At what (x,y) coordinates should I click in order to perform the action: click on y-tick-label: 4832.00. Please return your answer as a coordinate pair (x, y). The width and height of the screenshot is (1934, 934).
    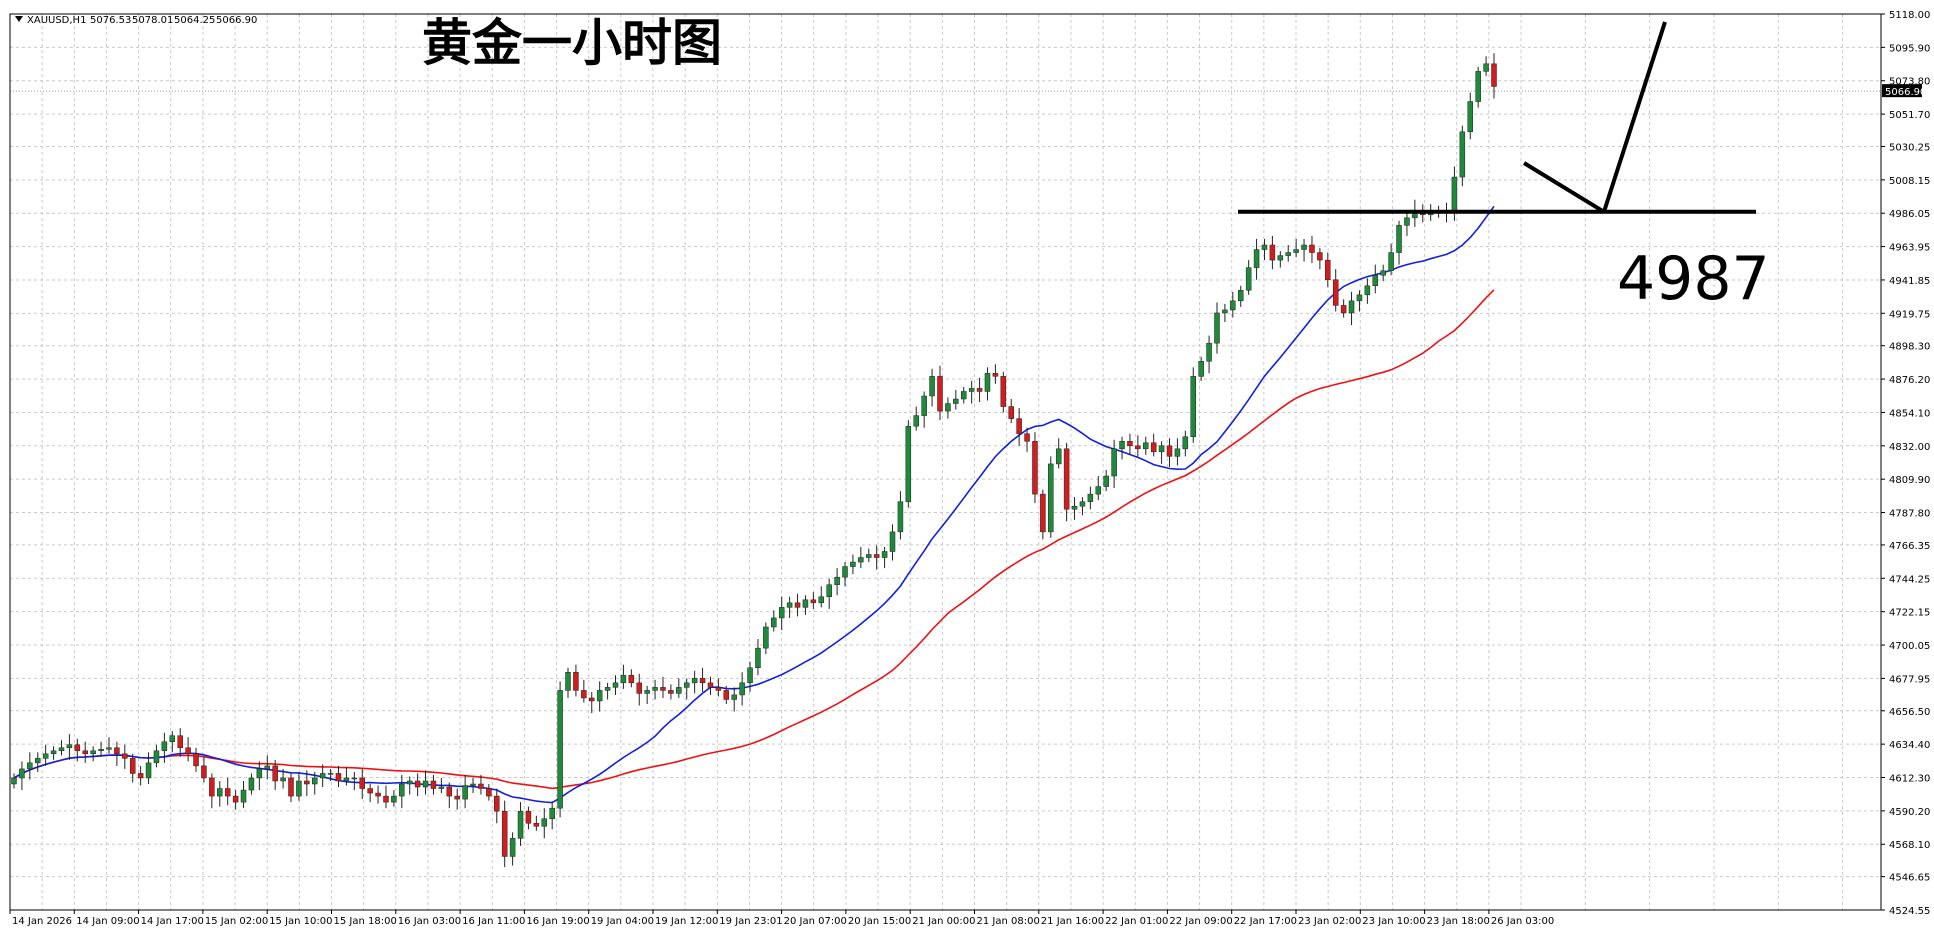
    Looking at the image, I should click on (1909, 447).